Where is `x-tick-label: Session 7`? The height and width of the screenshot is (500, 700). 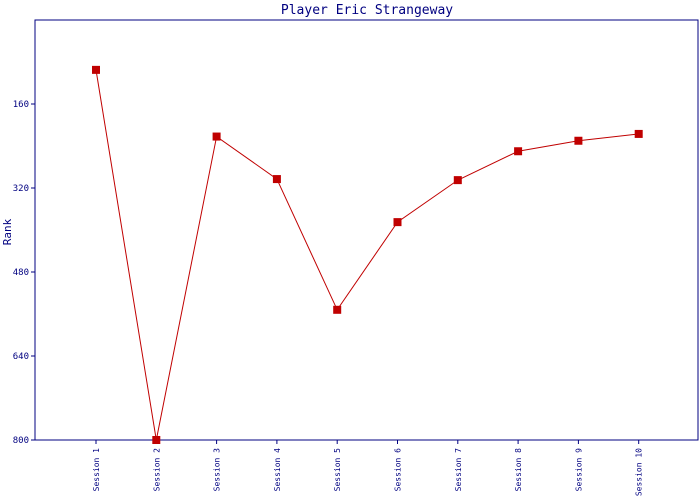 x-tick-label: Session 7 is located at coordinates (458, 470).